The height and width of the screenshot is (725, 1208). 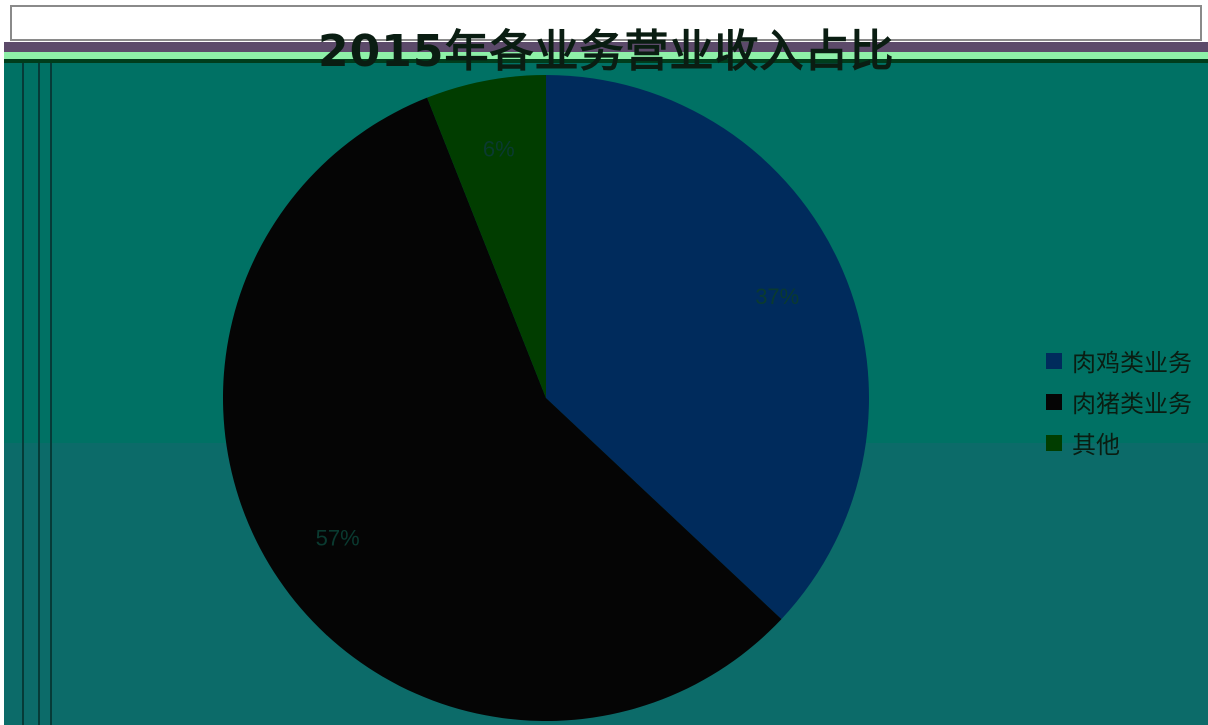 I want to click on legend-label: 其他, so click(x=1096, y=445).